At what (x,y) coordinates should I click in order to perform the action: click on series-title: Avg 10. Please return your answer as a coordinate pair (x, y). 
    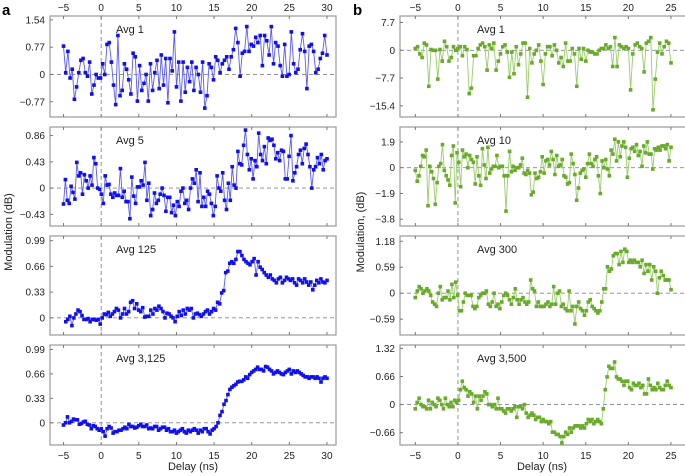
    Looking at the image, I should click on (494, 141).